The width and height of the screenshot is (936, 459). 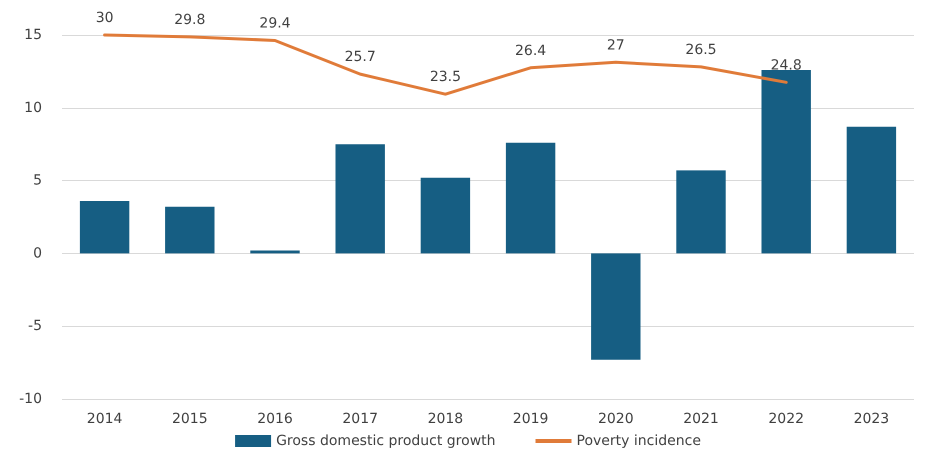 I want to click on y-tick-label: 15, so click(x=33, y=35).